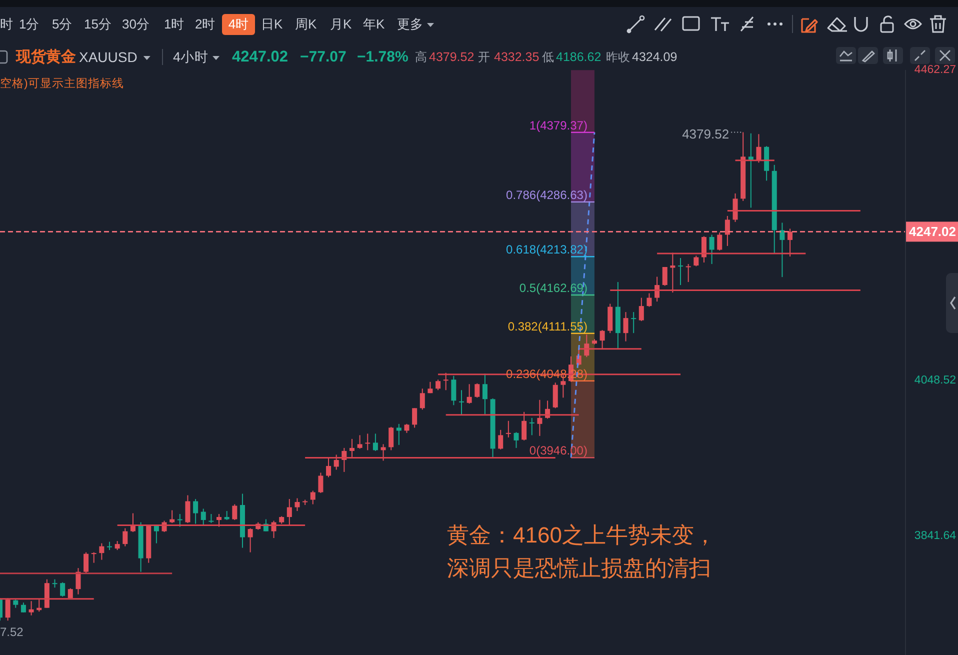 The width and height of the screenshot is (958, 655). I want to click on text: 4时, so click(238, 24).